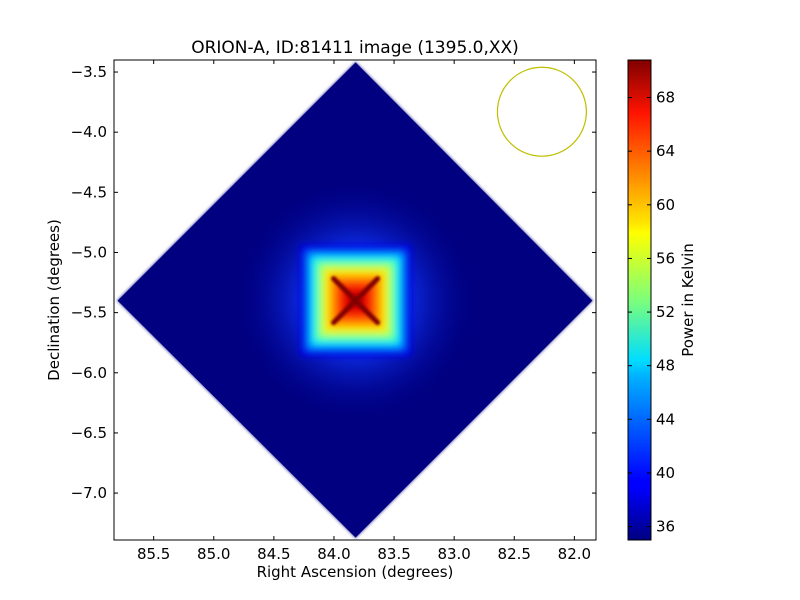  I want to click on x-tick-label: 83.5, so click(393, 554).